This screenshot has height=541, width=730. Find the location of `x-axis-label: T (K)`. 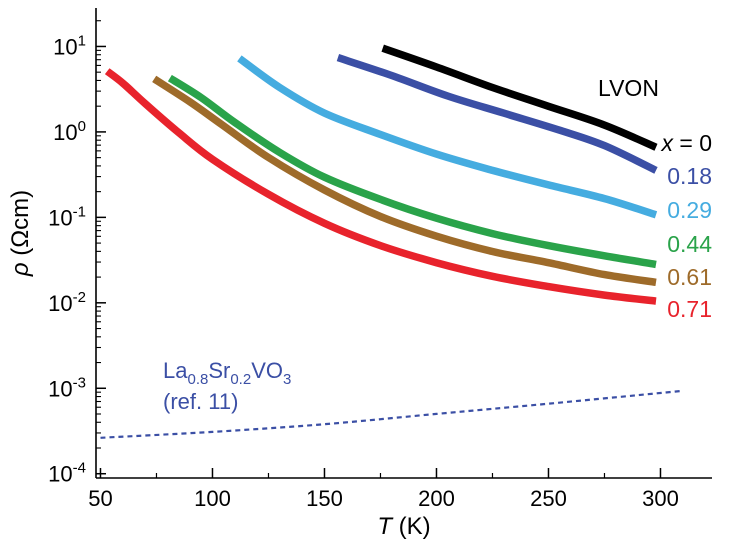

x-axis-label: T (K) is located at coordinates (403, 526).